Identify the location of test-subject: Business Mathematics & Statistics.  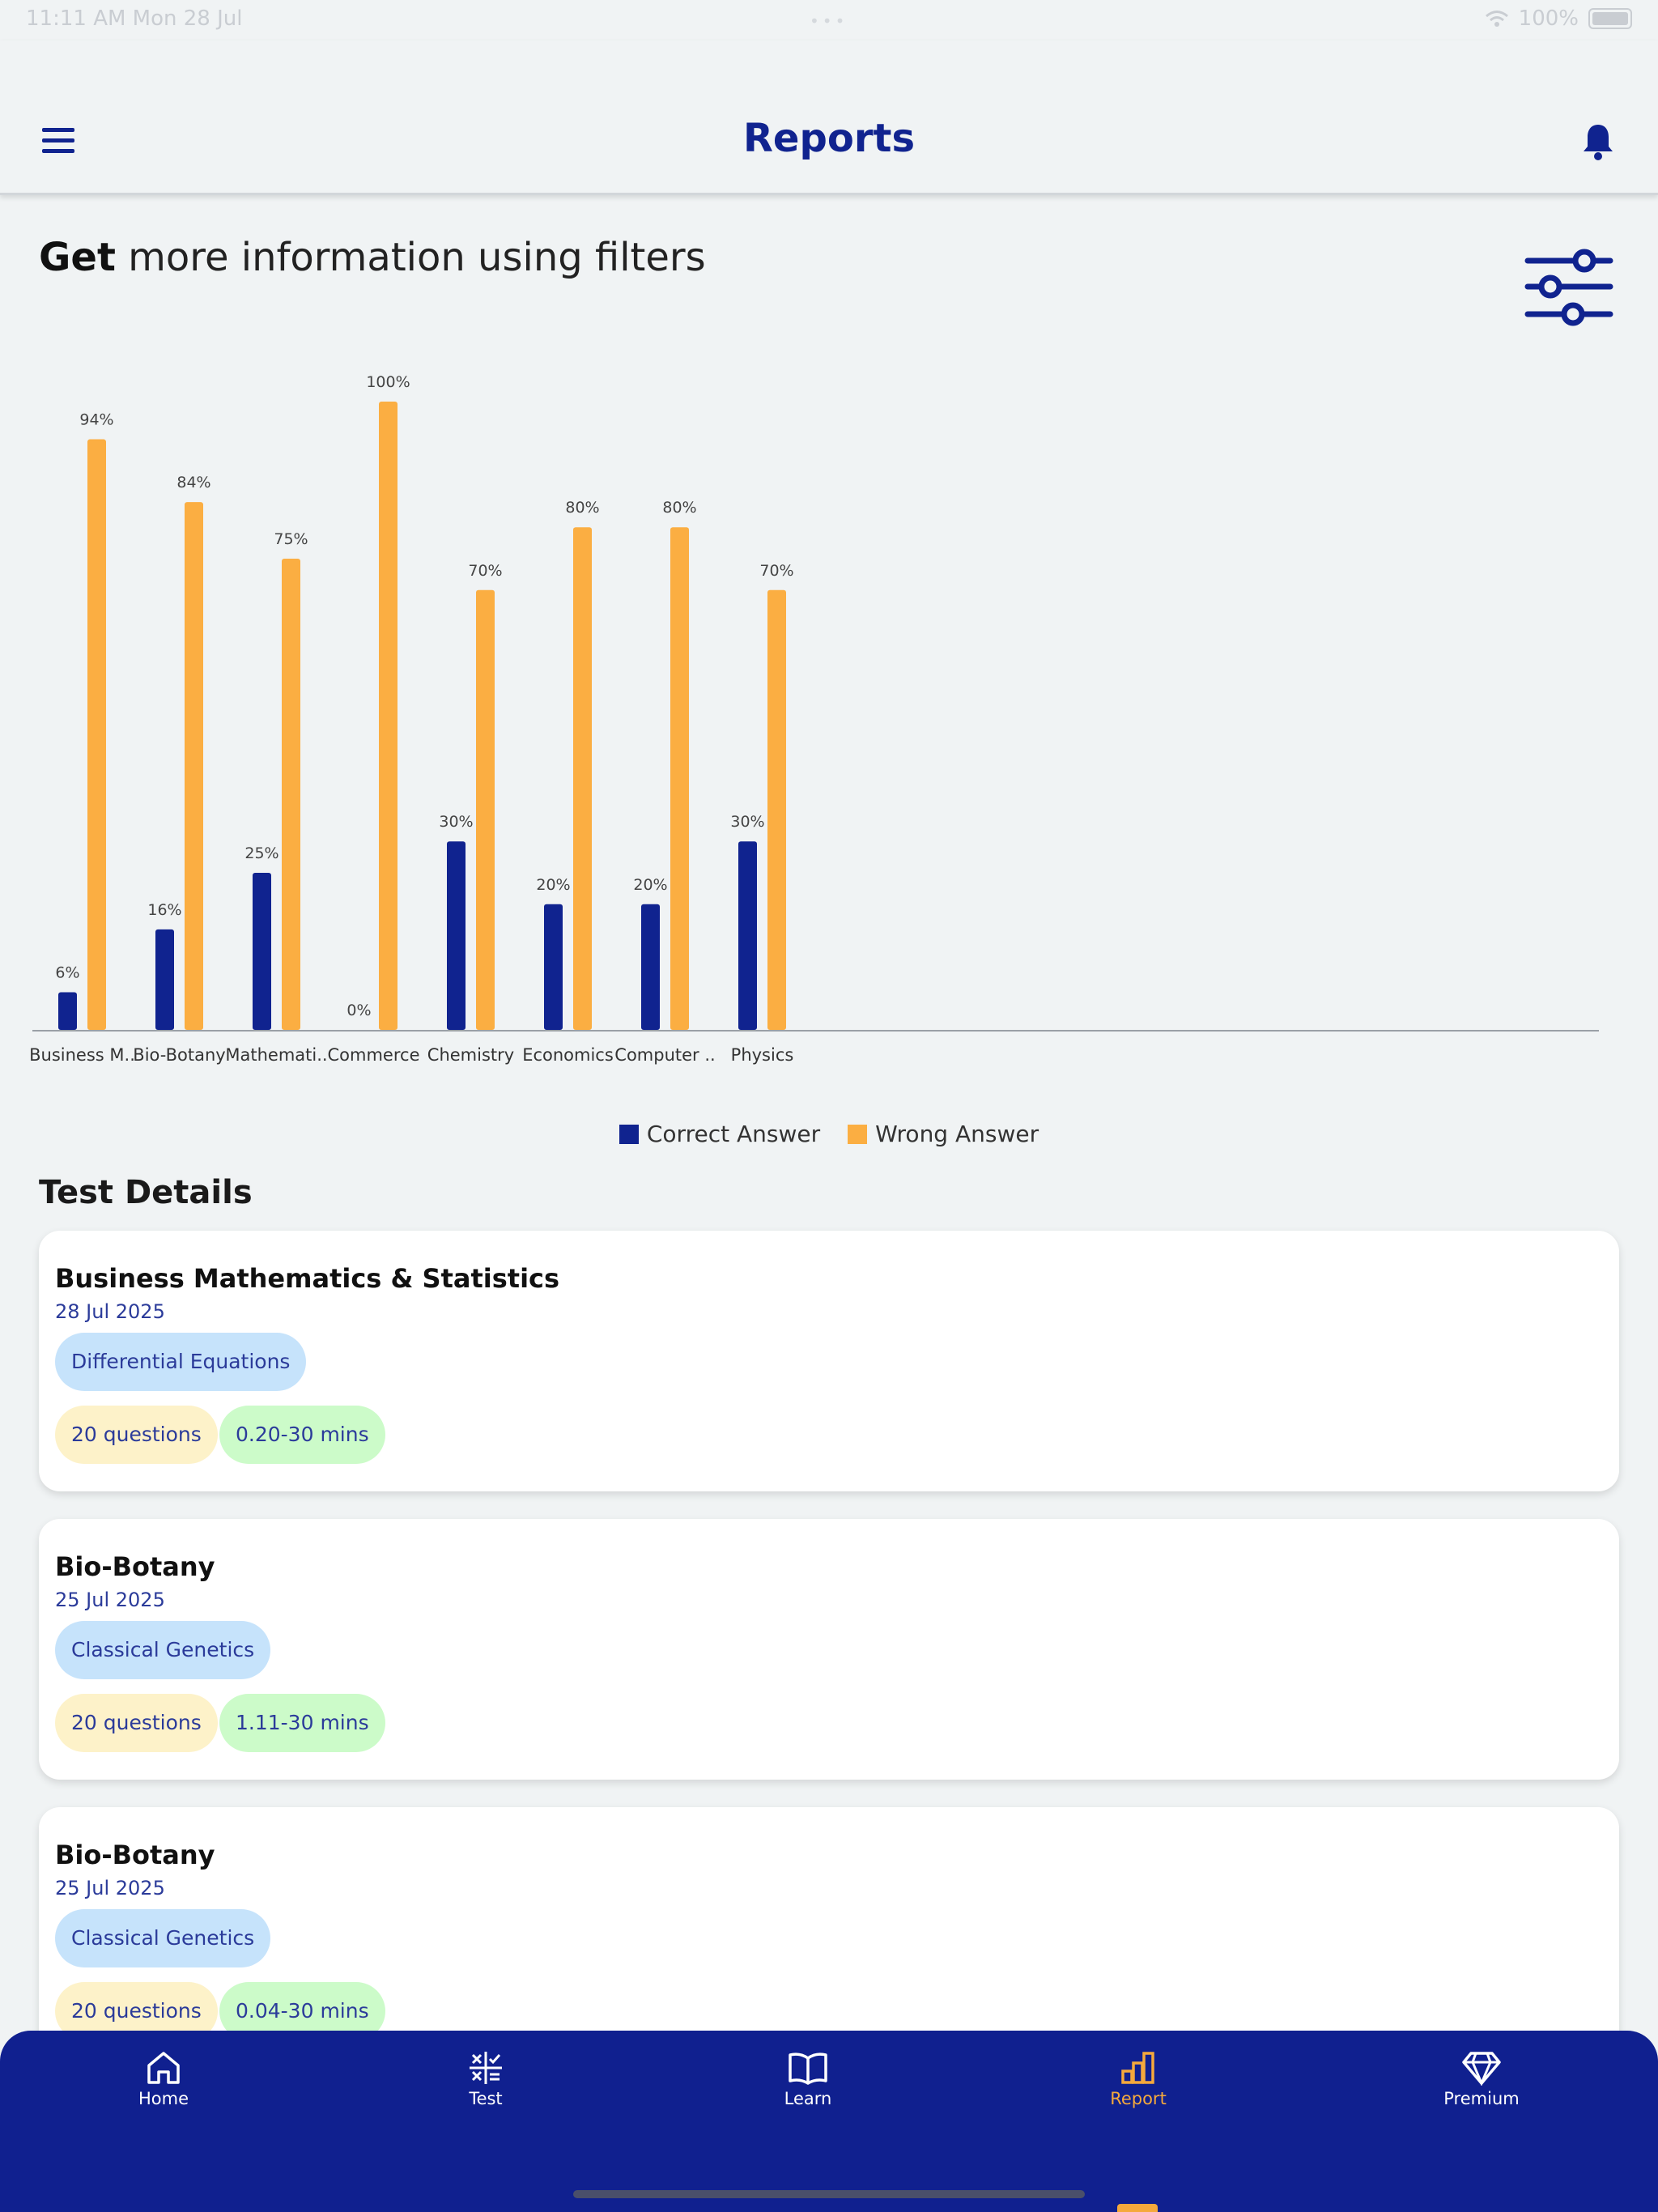
(307, 1279).